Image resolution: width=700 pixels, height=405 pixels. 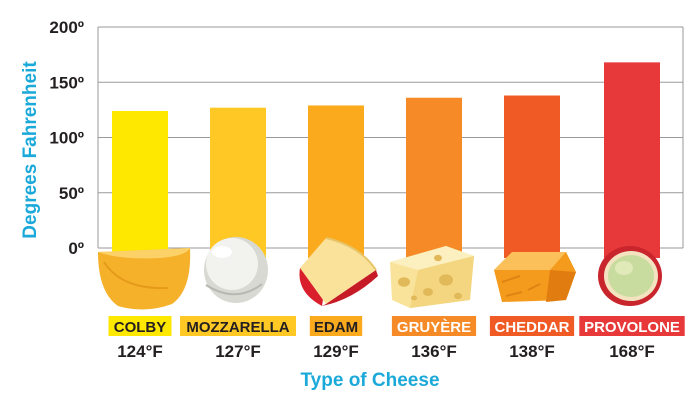 I want to click on y-tick-label: 100º, so click(x=66, y=138).